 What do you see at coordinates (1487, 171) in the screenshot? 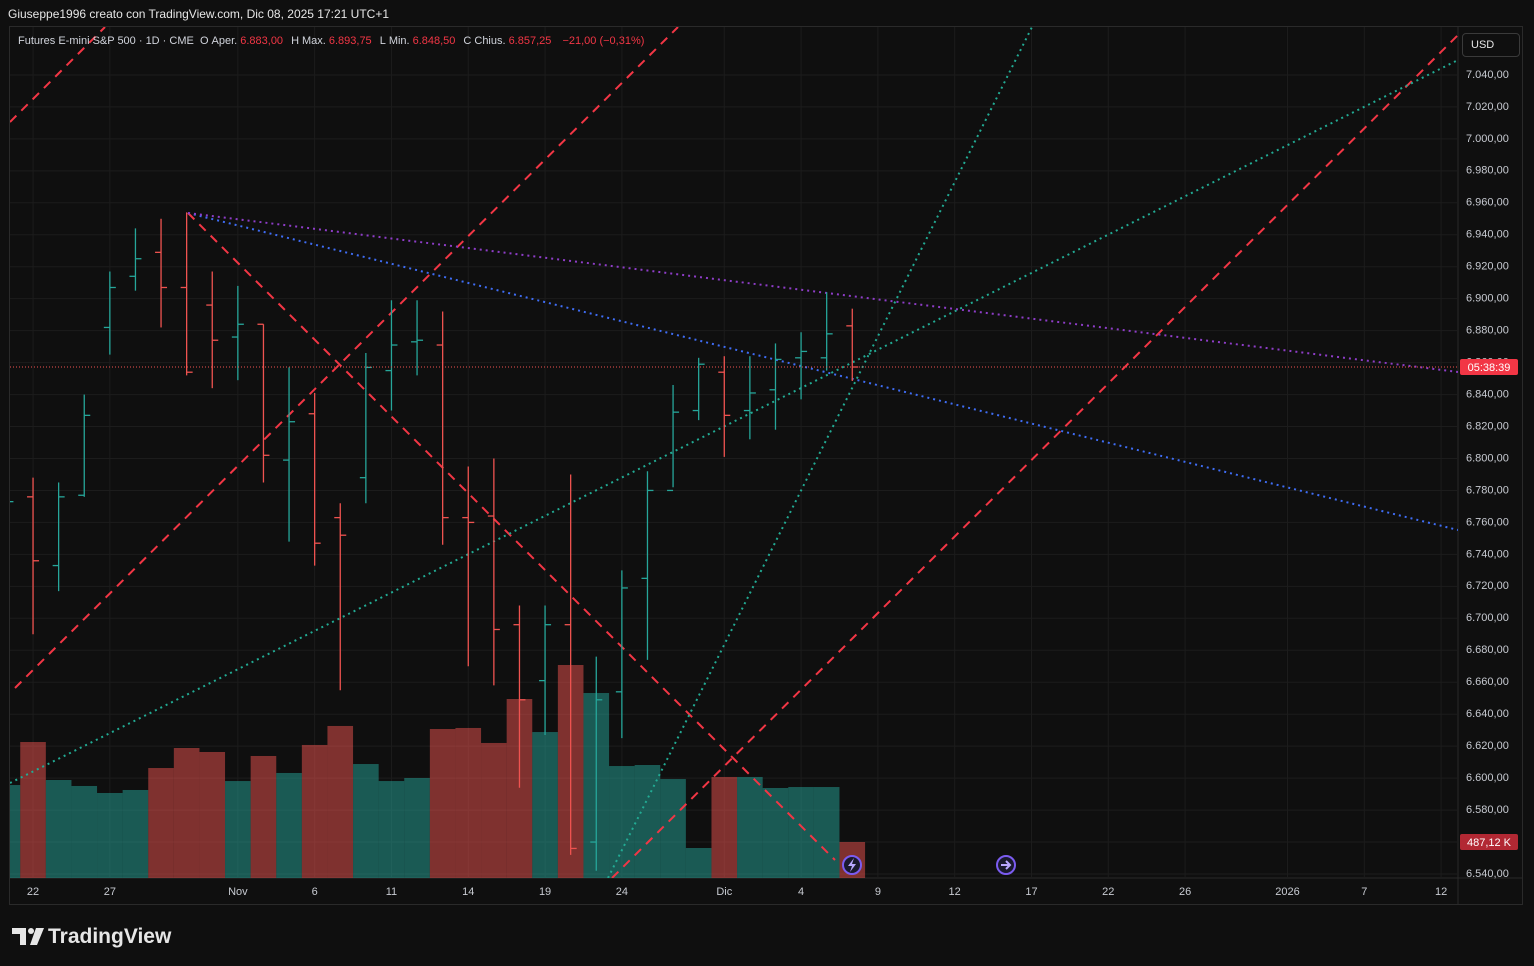
I see `y-tick-label: 6.980,00` at bounding box center [1487, 171].